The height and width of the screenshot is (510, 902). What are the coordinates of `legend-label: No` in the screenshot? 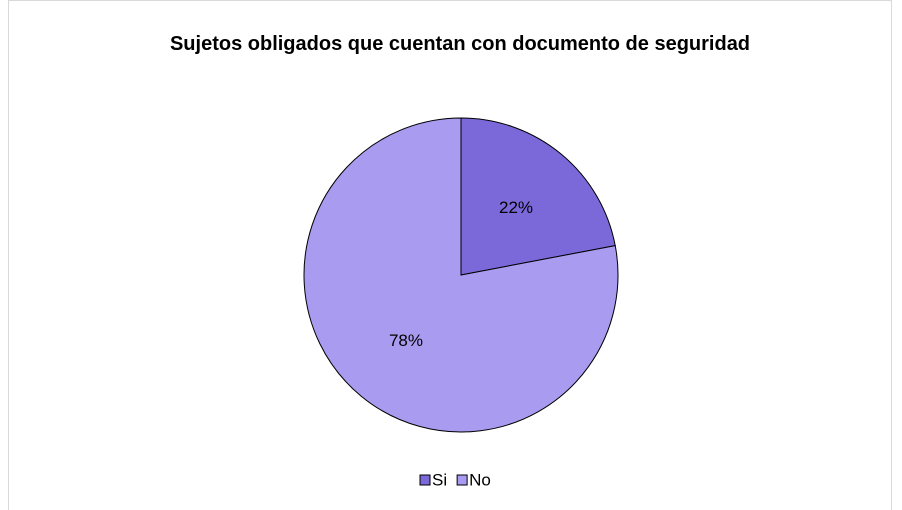 It's located at (480, 479).